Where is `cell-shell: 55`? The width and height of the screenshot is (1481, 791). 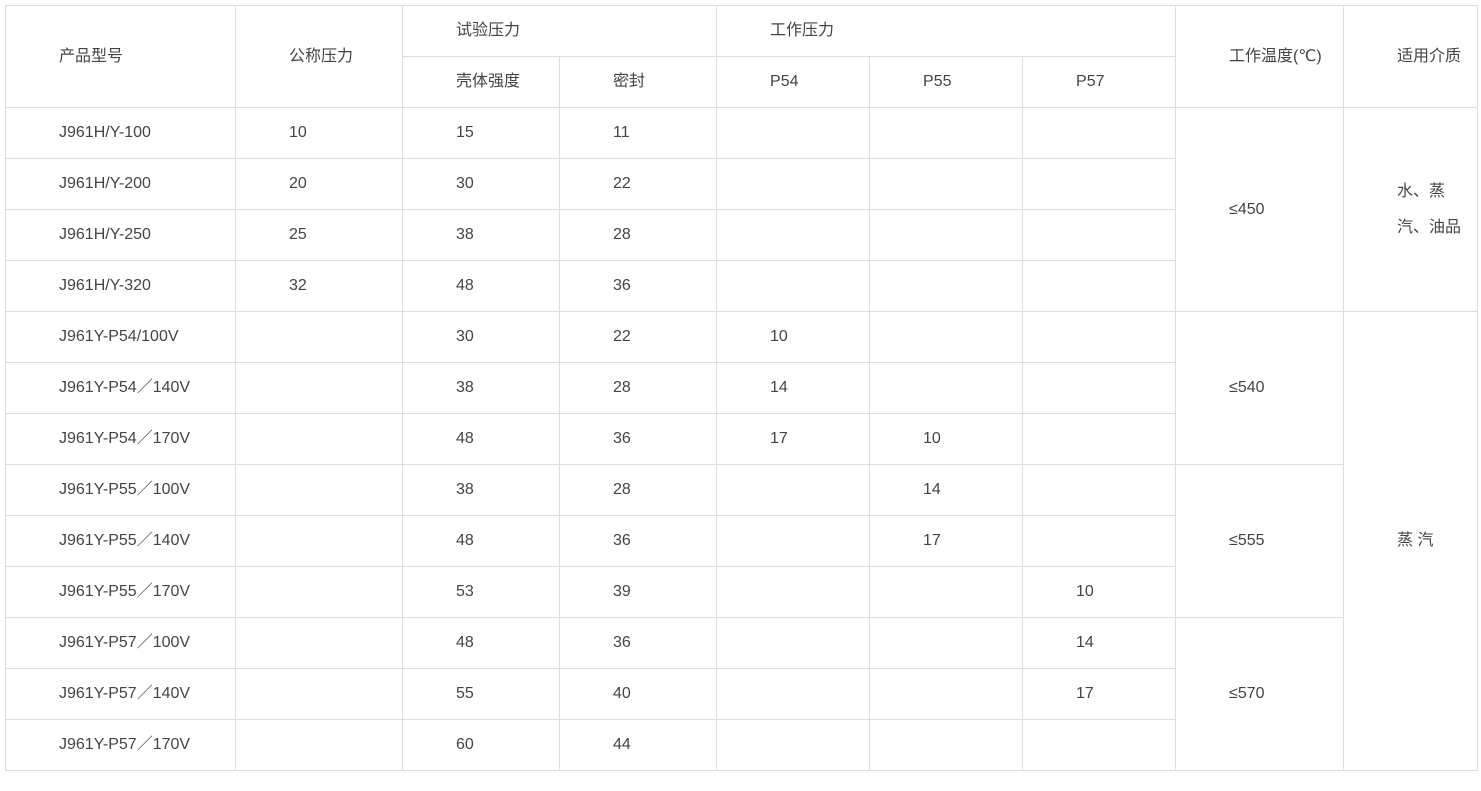
cell-shell: 55 is located at coordinates (481, 694).